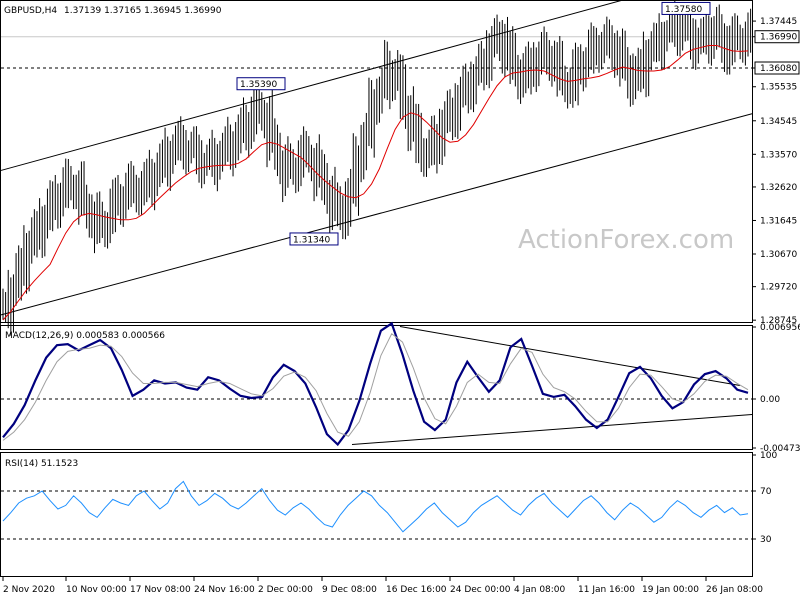  Describe the element at coordinates (96, 590) in the screenshot. I see `x-tick-label: 10 Nov 00:00` at that location.